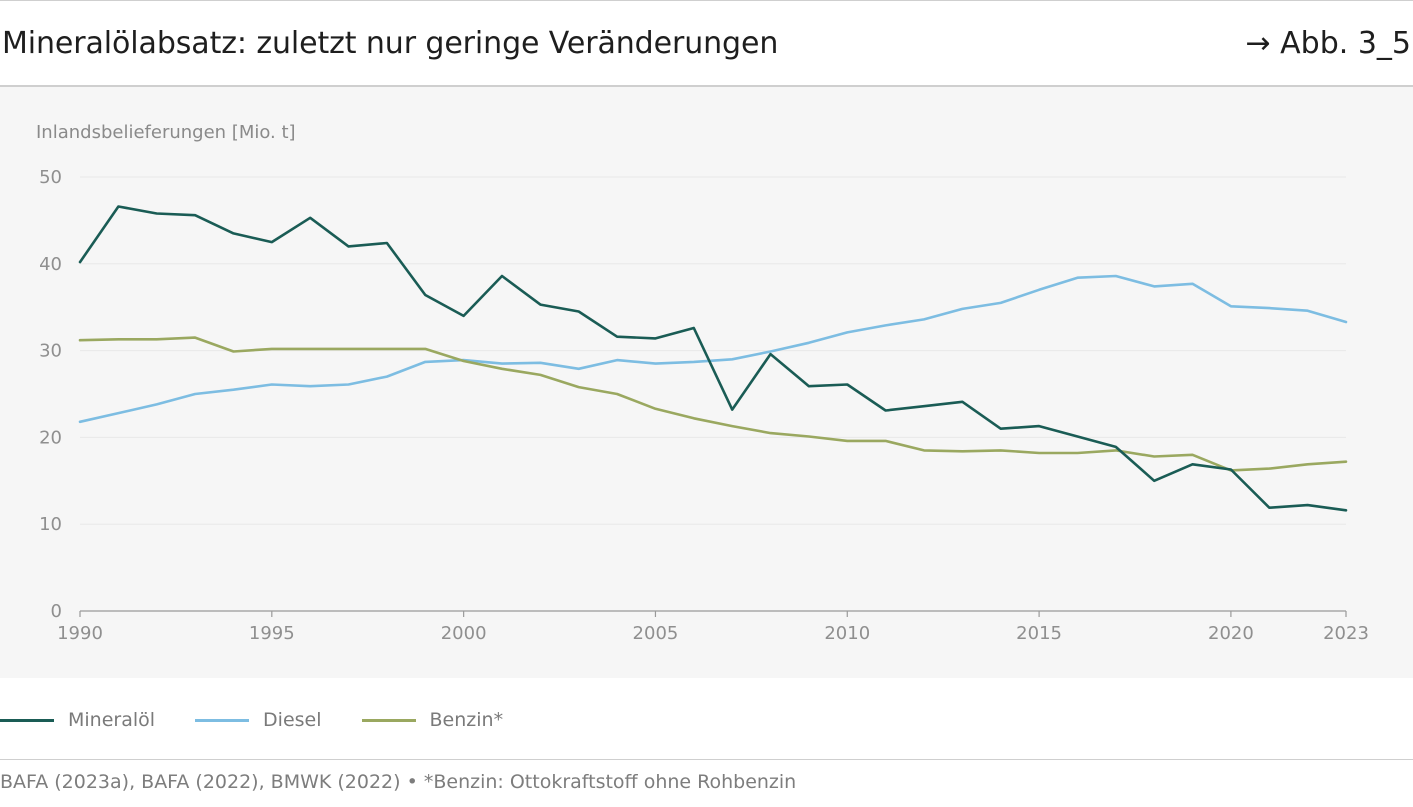 The image size is (1413, 807). What do you see at coordinates (706, 86) in the screenshot?
I see `header-rule` at bounding box center [706, 86].